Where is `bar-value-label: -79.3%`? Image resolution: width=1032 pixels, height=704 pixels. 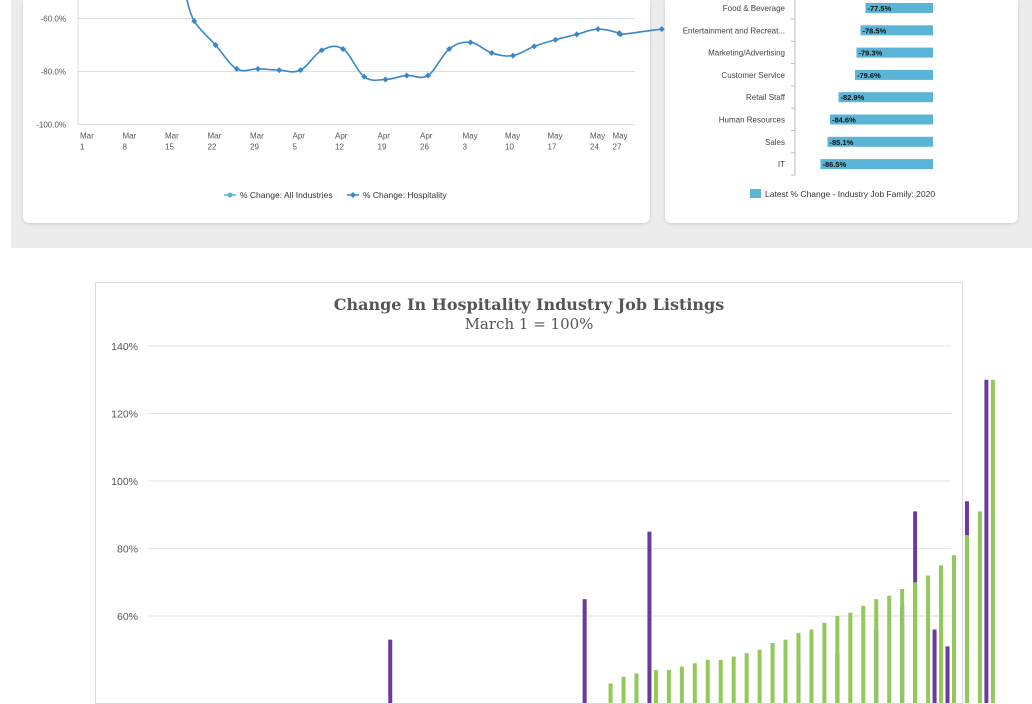 bar-value-label: -79.3% is located at coordinates (871, 53).